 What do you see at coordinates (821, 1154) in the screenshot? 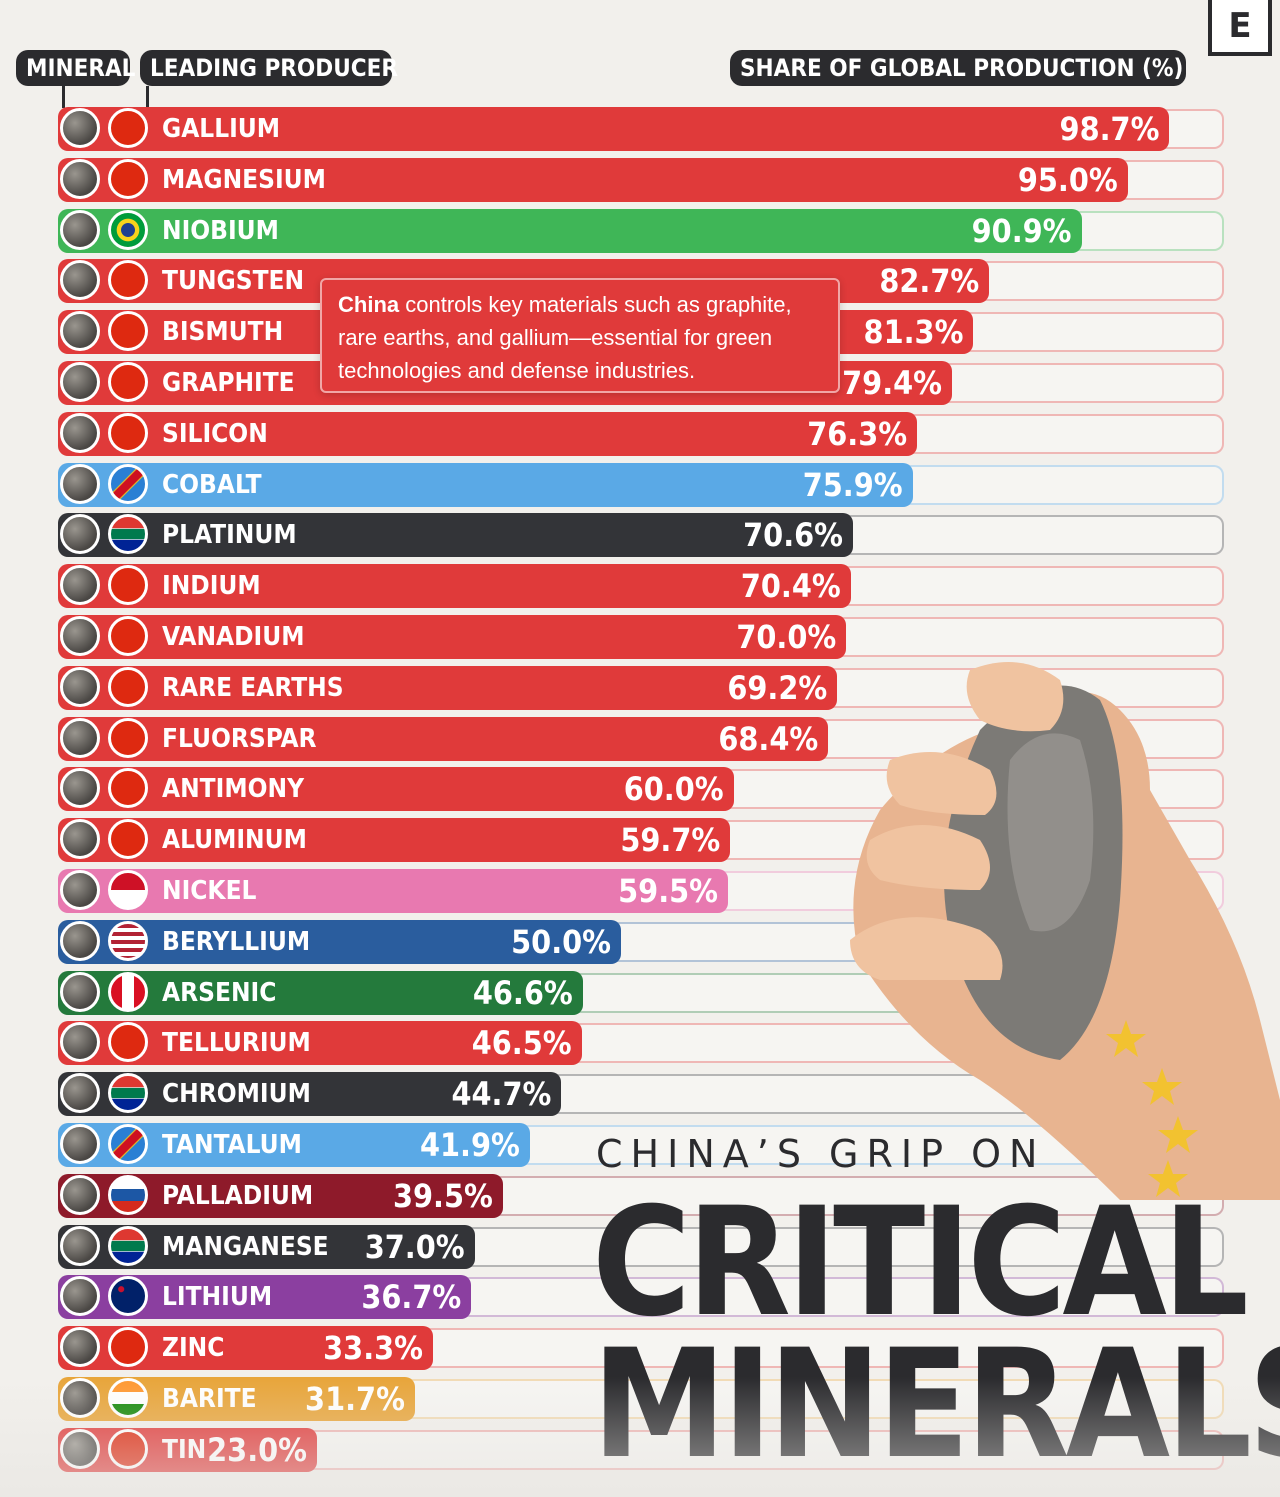
I see `title-subtitle: CHINA’S GRIP ON` at bounding box center [821, 1154].